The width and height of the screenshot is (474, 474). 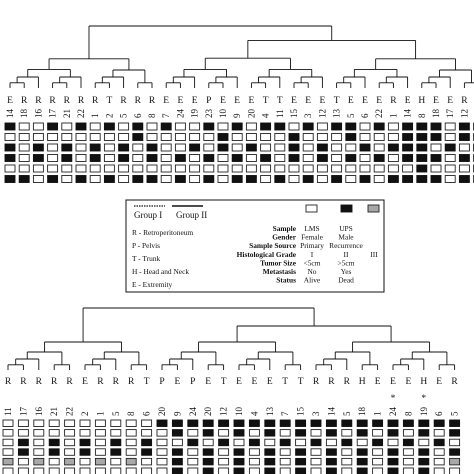 What do you see at coordinates (316, 413) in the screenshot?
I see `case-number: 3` at bounding box center [316, 413].